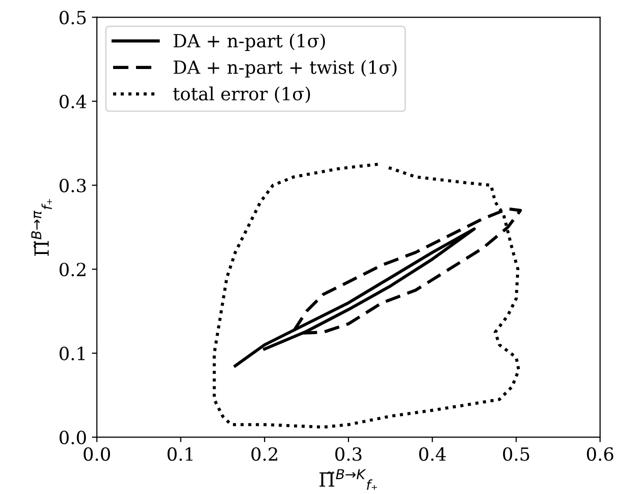 The image size is (633, 494). I want to click on y-axis-title: Π̃$^{B→π}$$_{f₊}$, so click(41, 227).